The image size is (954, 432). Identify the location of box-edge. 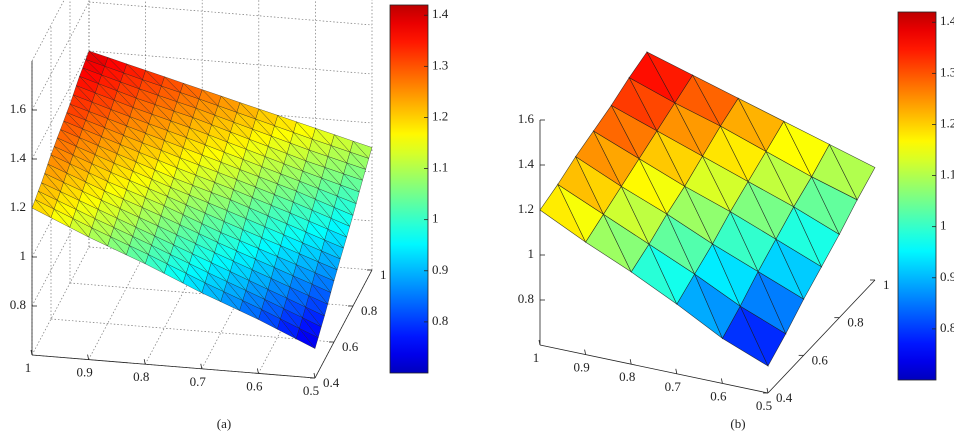
(48, 31).